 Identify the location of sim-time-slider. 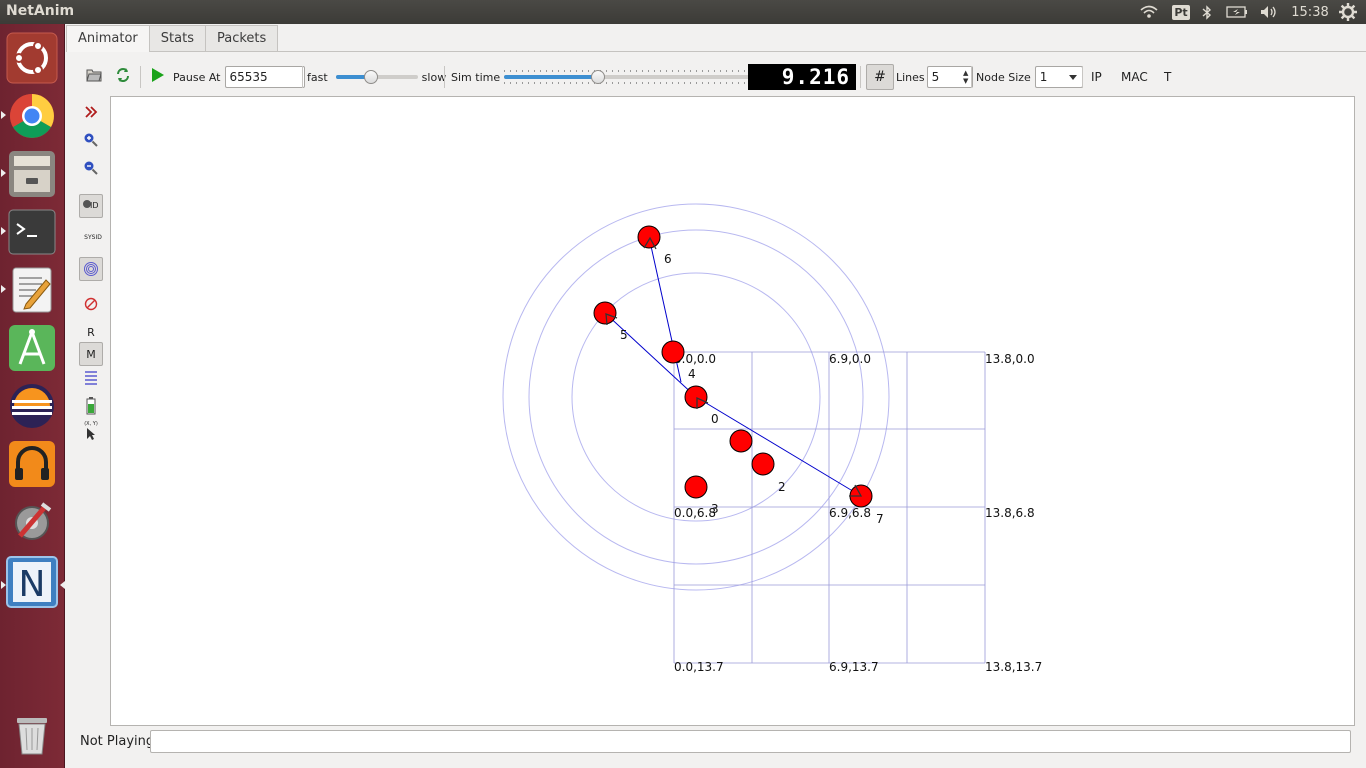
(628, 77).